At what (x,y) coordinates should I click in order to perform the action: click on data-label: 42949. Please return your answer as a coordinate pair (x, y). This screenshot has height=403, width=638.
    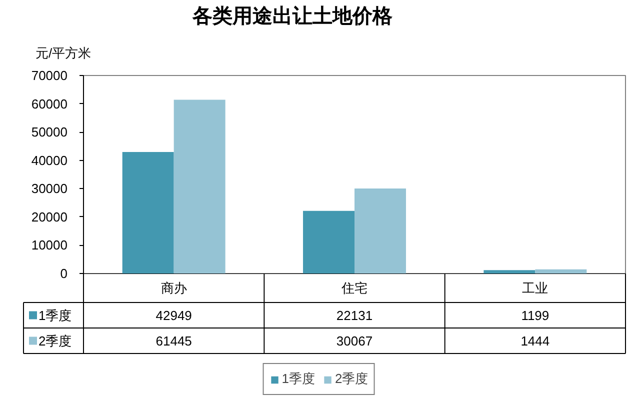
    Looking at the image, I should click on (174, 315).